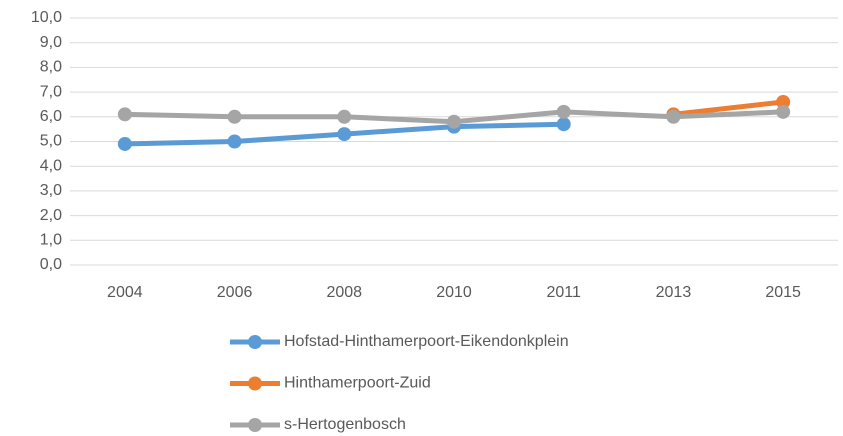 Image resolution: width=843 pixels, height=436 pixels. Describe the element at coordinates (51, 264) in the screenshot. I see `y-tick-label: 0,0` at that location.